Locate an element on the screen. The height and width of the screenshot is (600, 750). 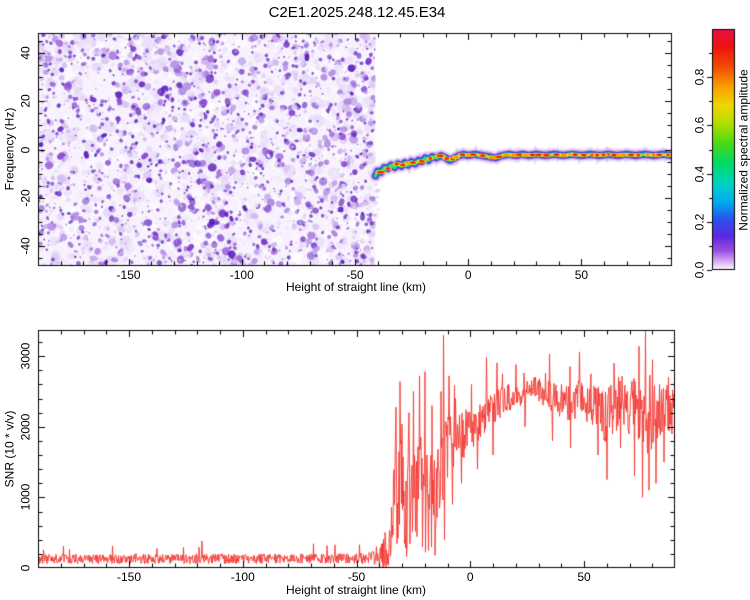
tick-label: 0.2 is located at coordinates (699, 222).